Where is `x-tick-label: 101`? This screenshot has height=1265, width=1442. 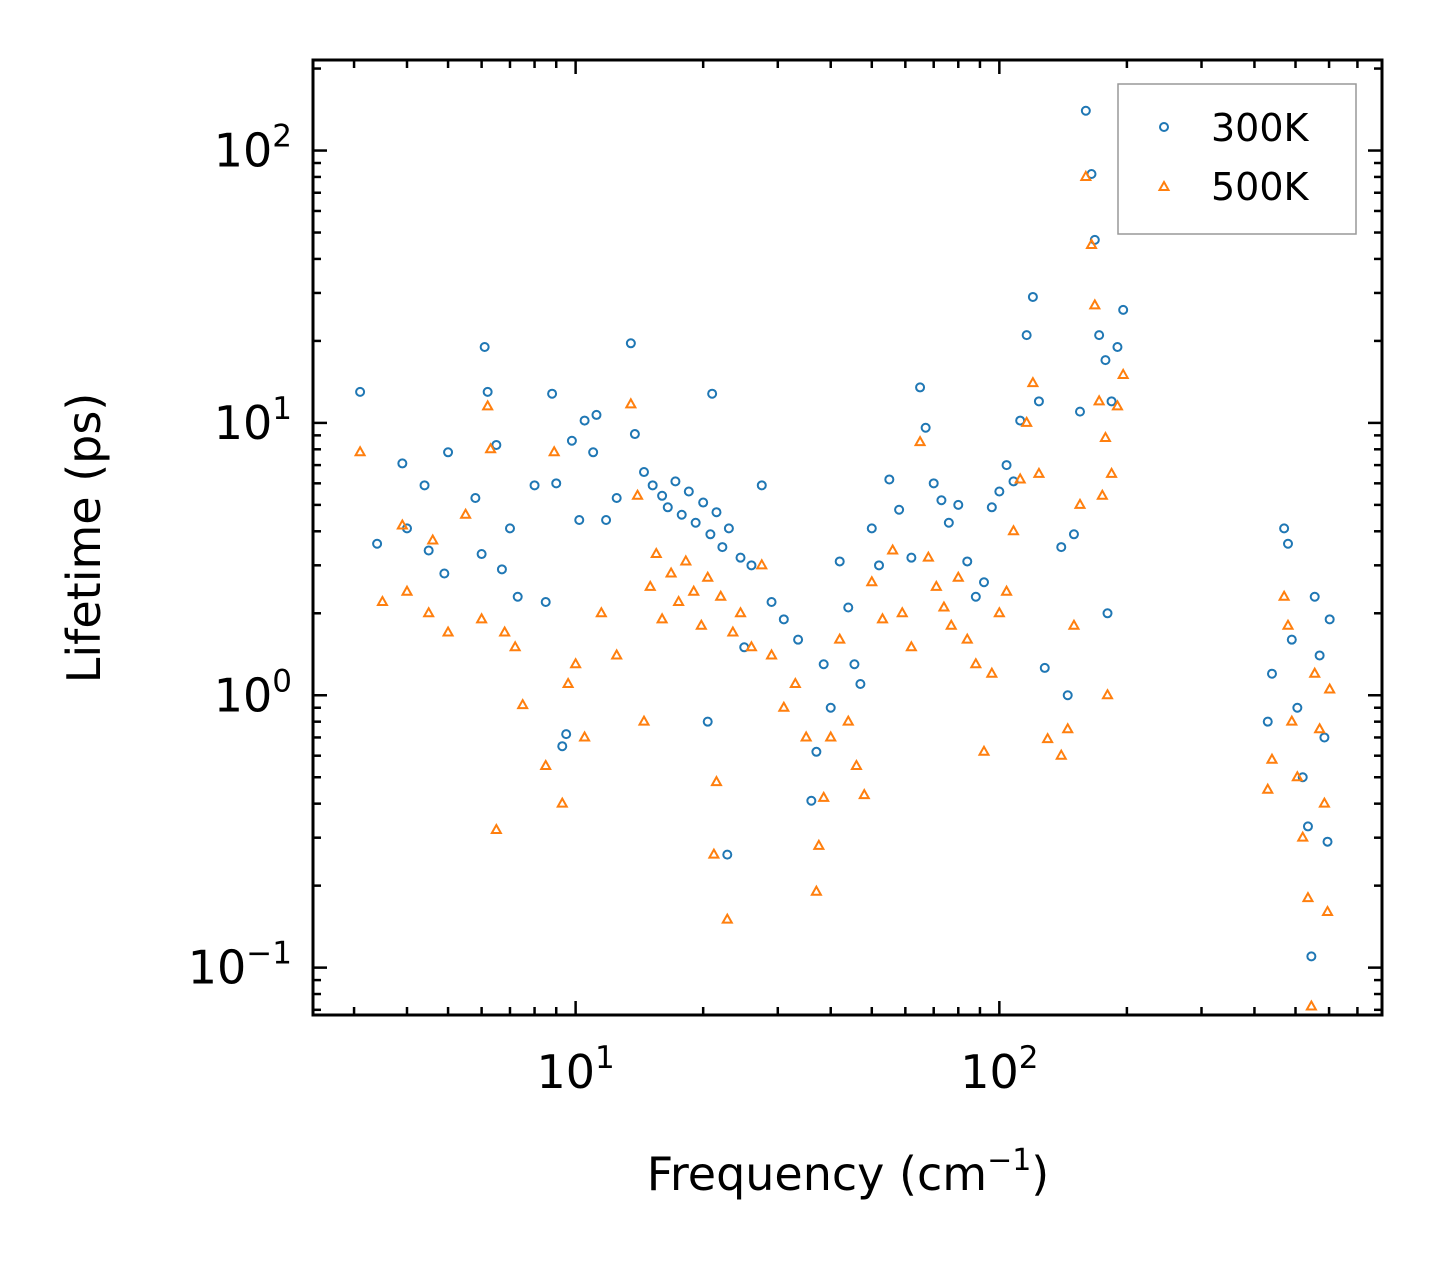 x-tick-label: 101 is located at coordinates (575, 1069).